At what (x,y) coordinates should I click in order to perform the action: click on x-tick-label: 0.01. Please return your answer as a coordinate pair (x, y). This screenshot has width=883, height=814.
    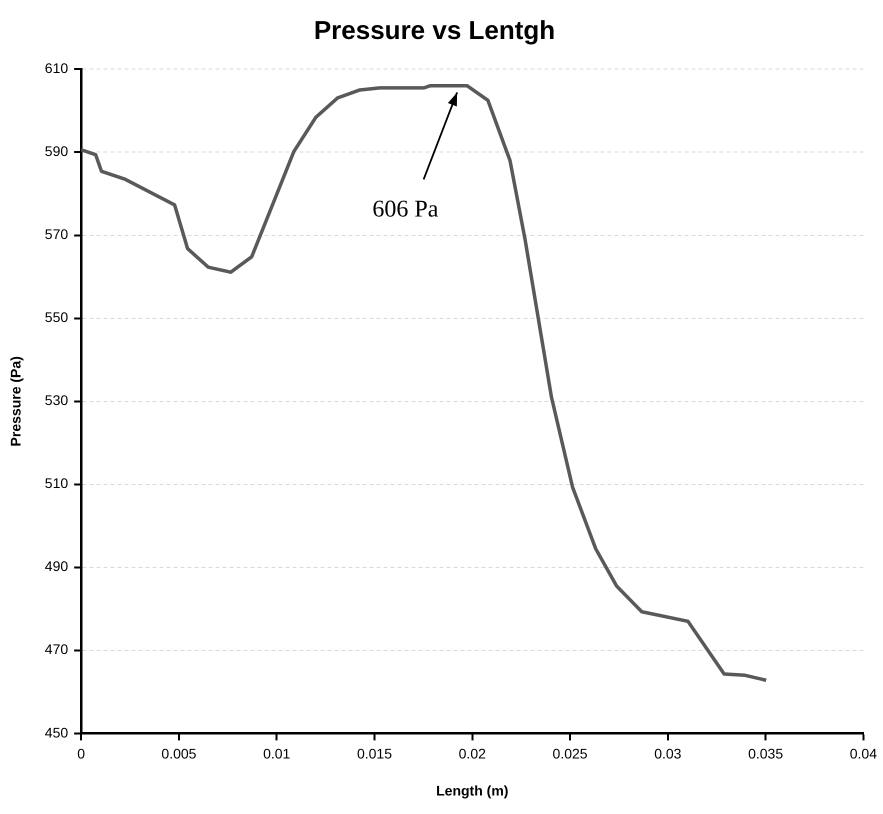
    Looking at the image, I should click on (277, 754).